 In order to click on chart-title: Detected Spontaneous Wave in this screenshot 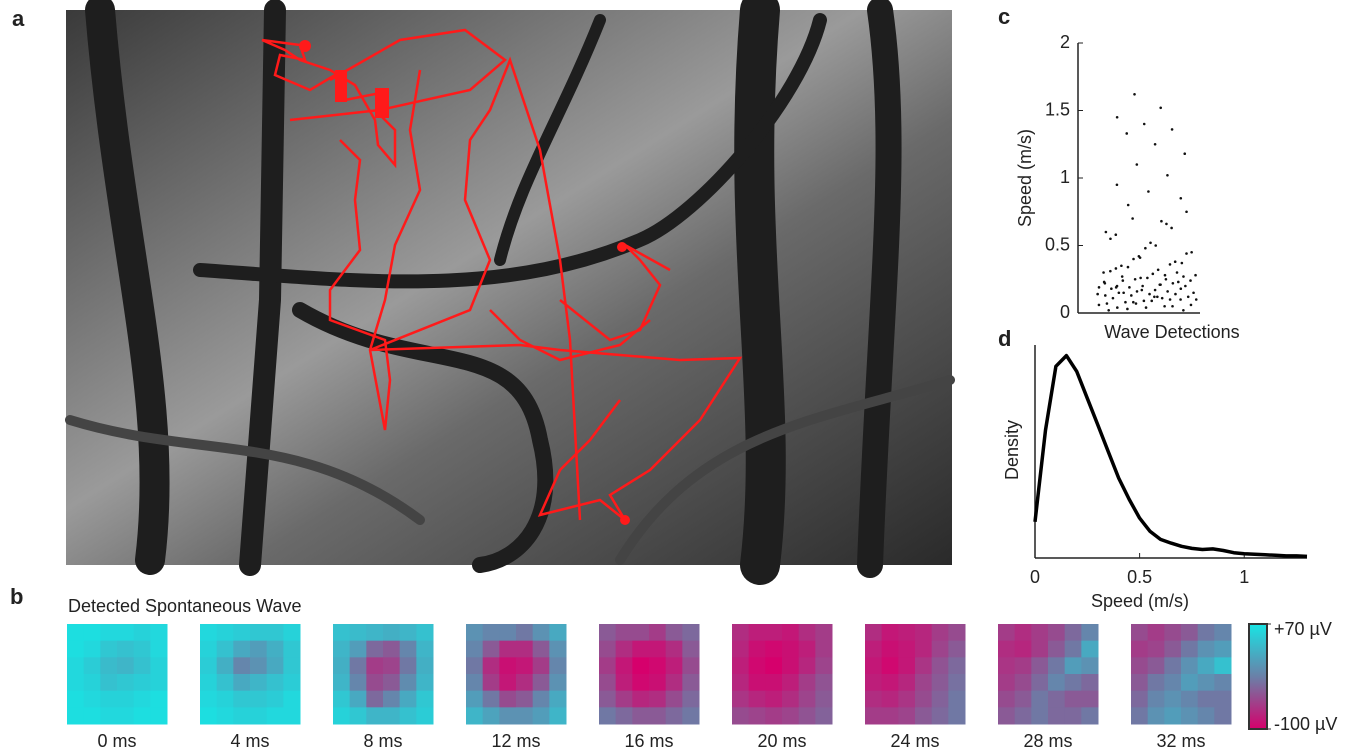, I will do `click(184, 606)`.